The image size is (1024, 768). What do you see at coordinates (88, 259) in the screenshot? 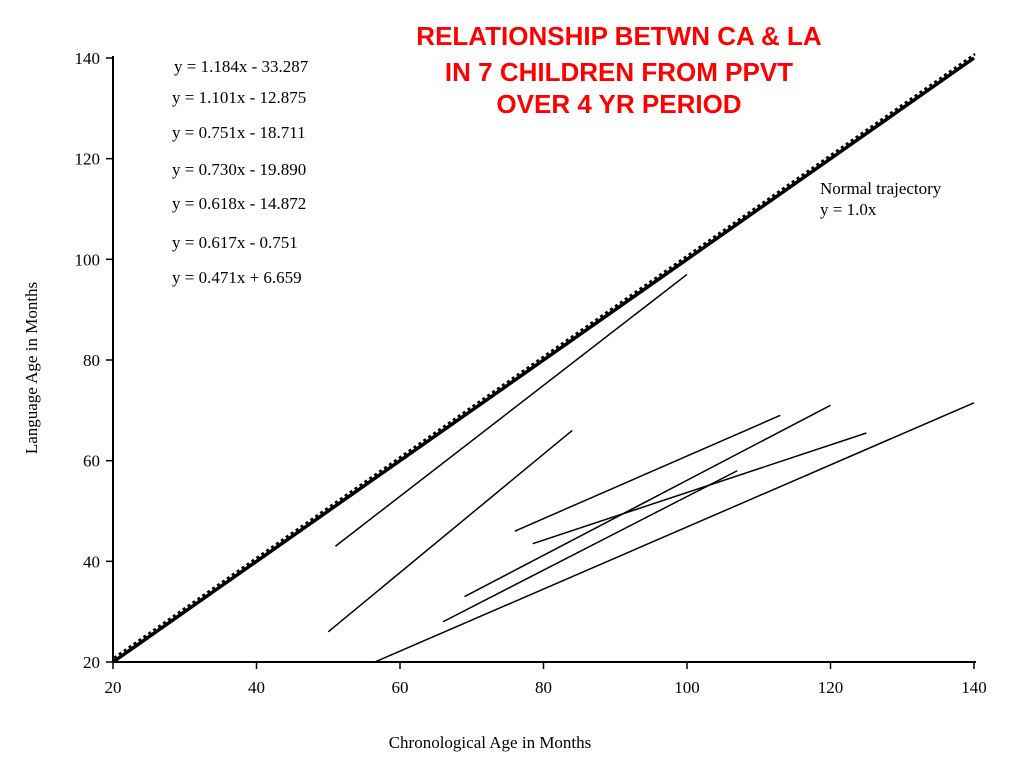
I see `y-tick-label: 100` at bounding box center [88, 259].